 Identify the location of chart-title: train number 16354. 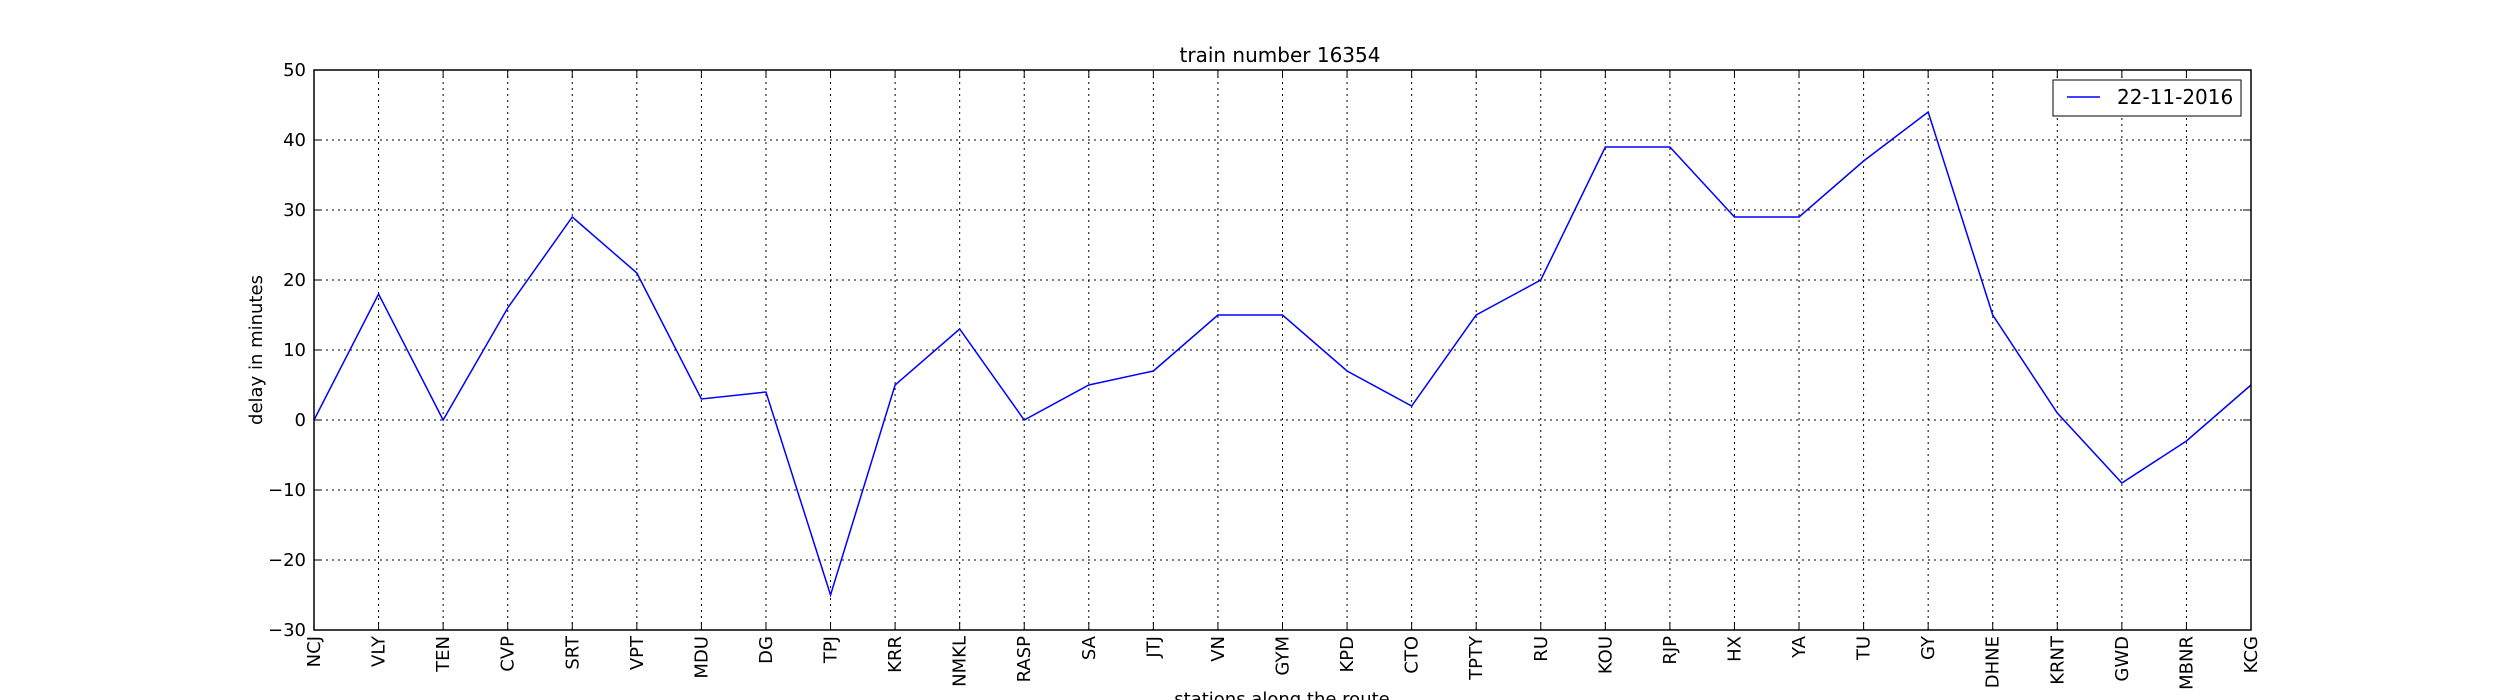
(1280, 55).